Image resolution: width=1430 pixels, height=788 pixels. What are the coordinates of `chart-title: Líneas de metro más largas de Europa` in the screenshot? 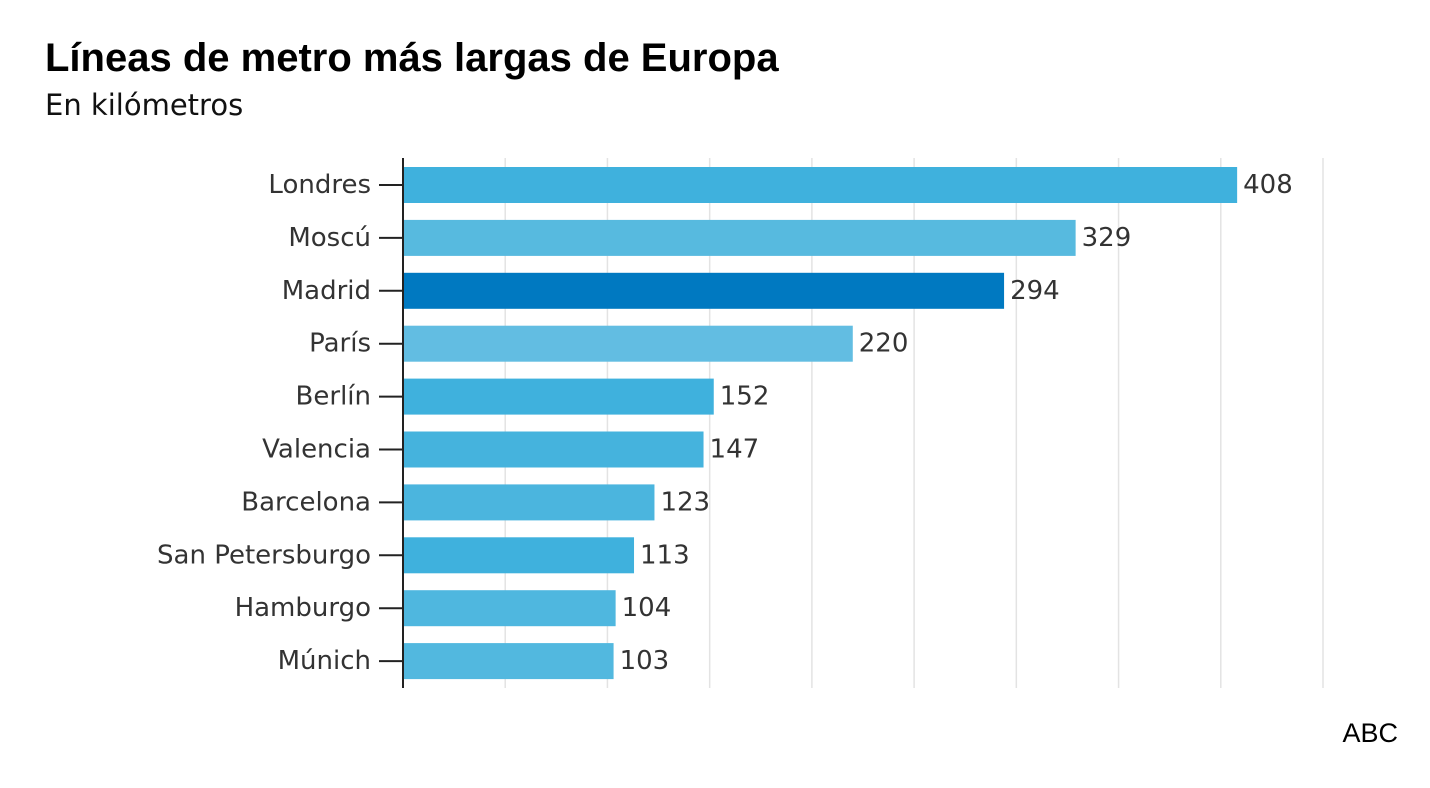 It's located at (412, 58).